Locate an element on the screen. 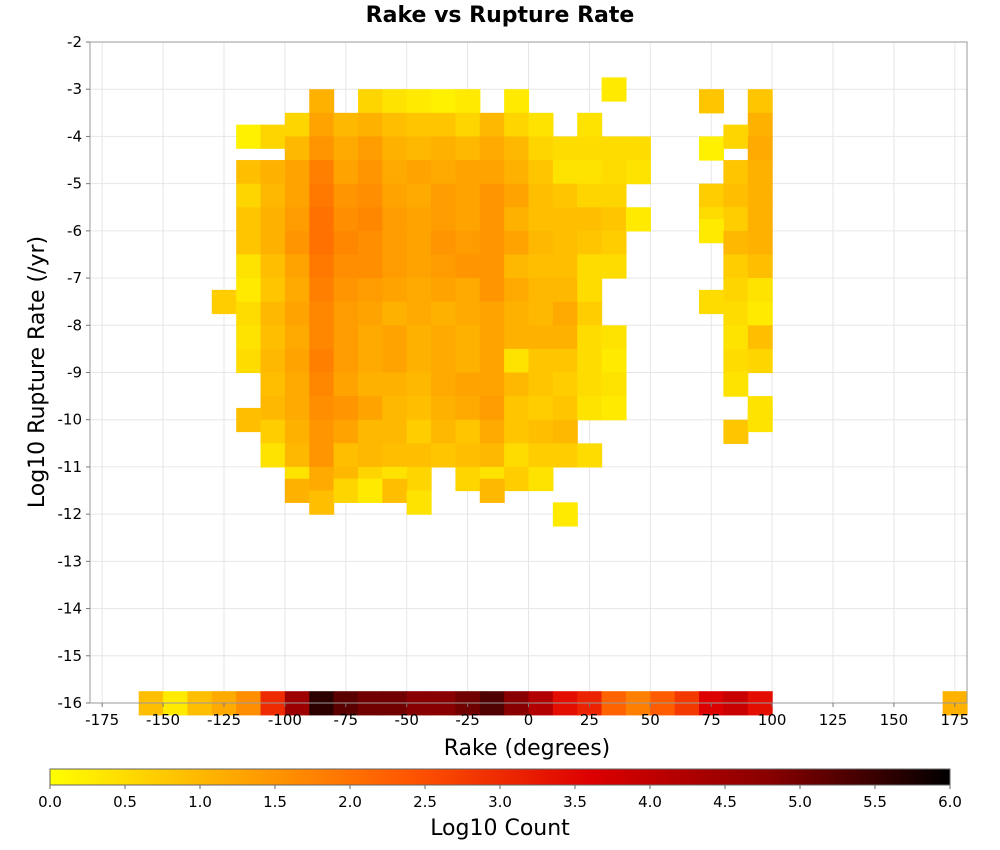 The image size is (1000, 850). colorbar is located at coordinates (500, 777).